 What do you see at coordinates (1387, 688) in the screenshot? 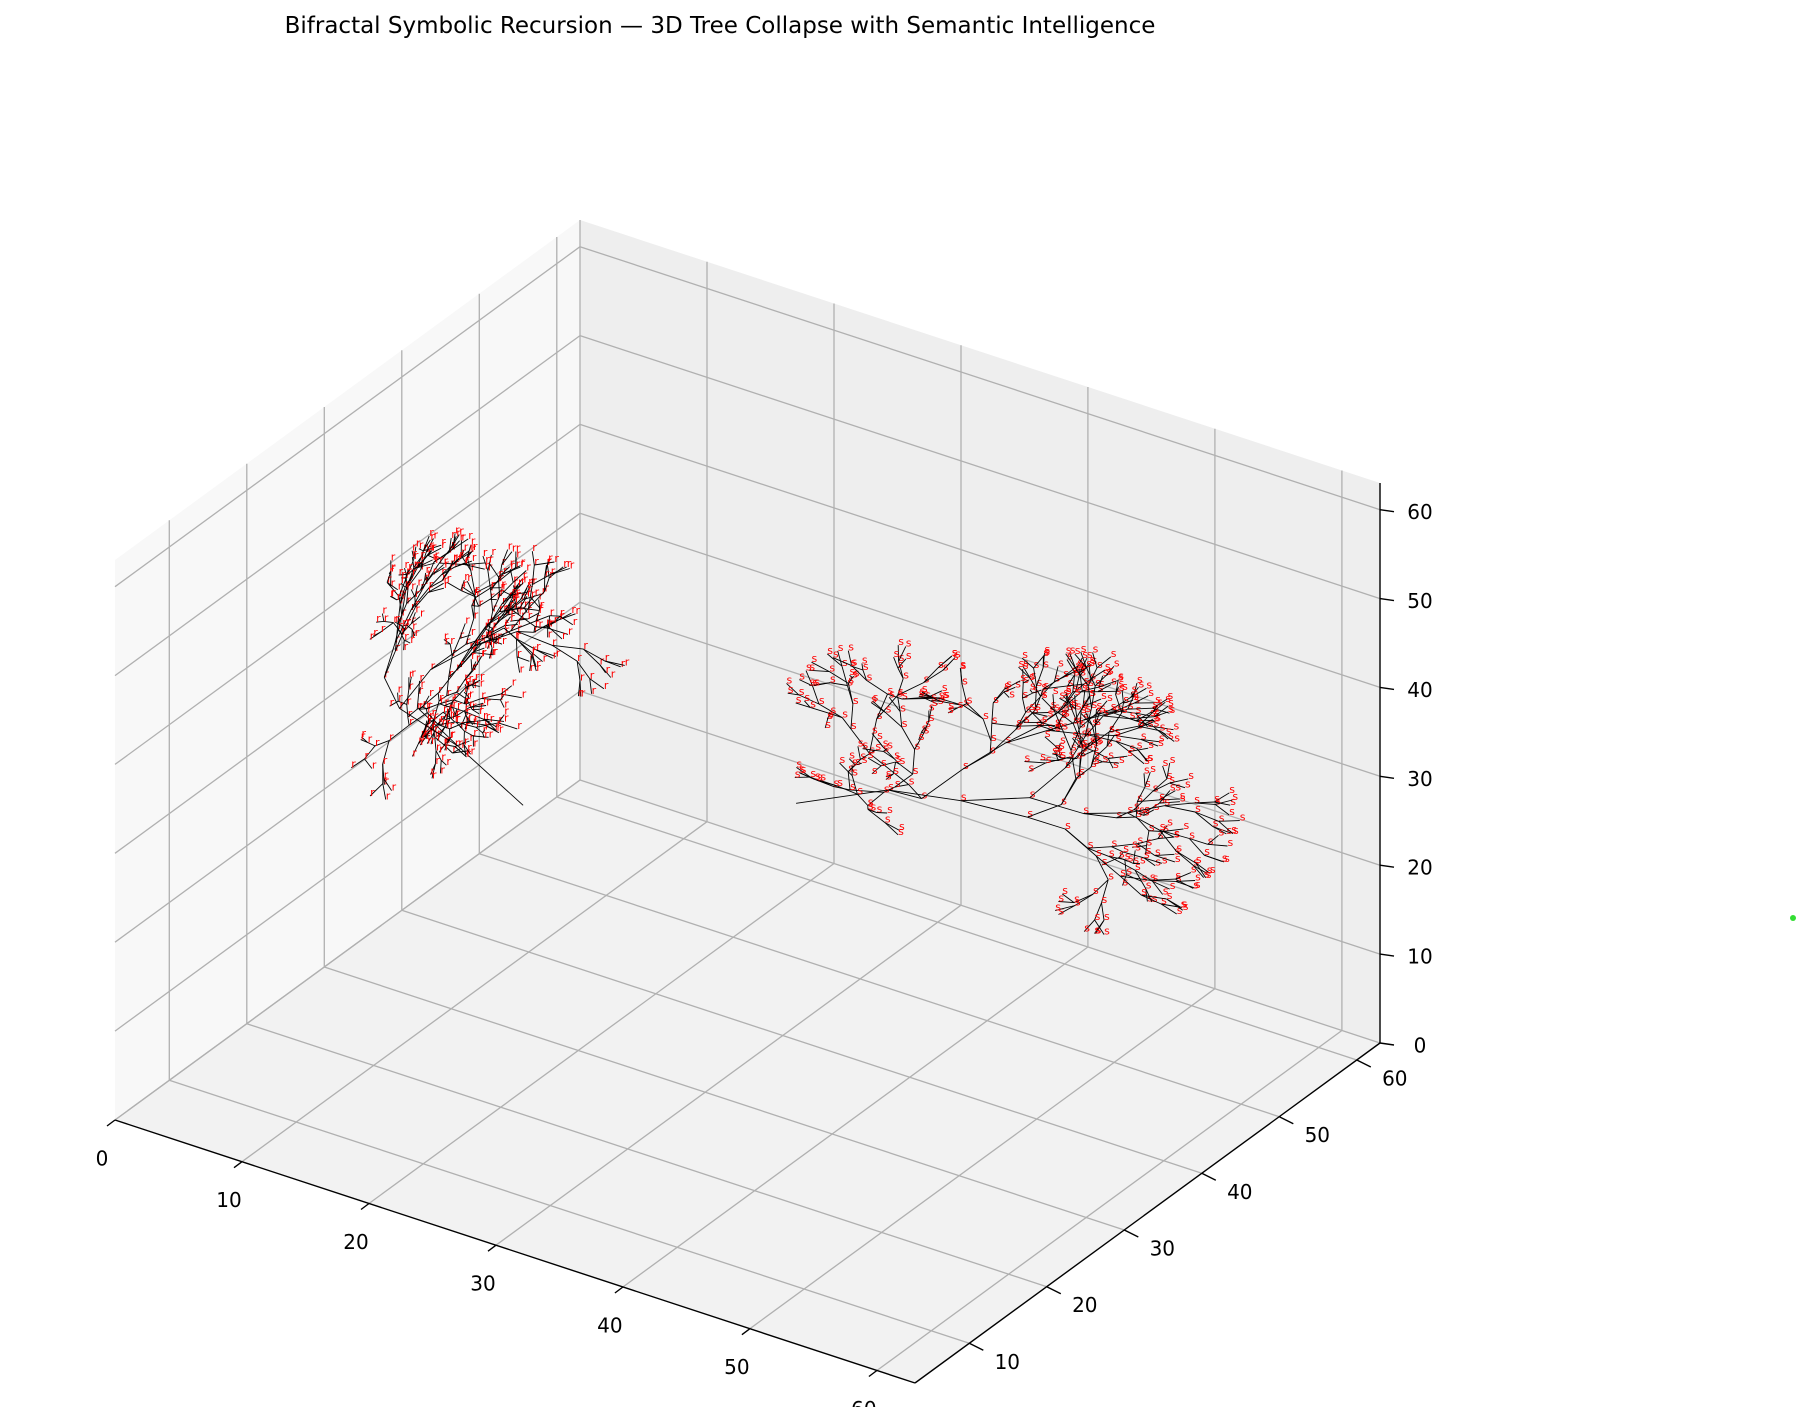
I see `z-tick-mark` at bounding box center [1387, 688].